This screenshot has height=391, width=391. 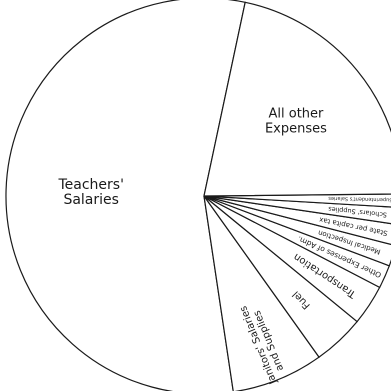 I want to click on slice-label-line: Salaries, so click(x=91, y=200).